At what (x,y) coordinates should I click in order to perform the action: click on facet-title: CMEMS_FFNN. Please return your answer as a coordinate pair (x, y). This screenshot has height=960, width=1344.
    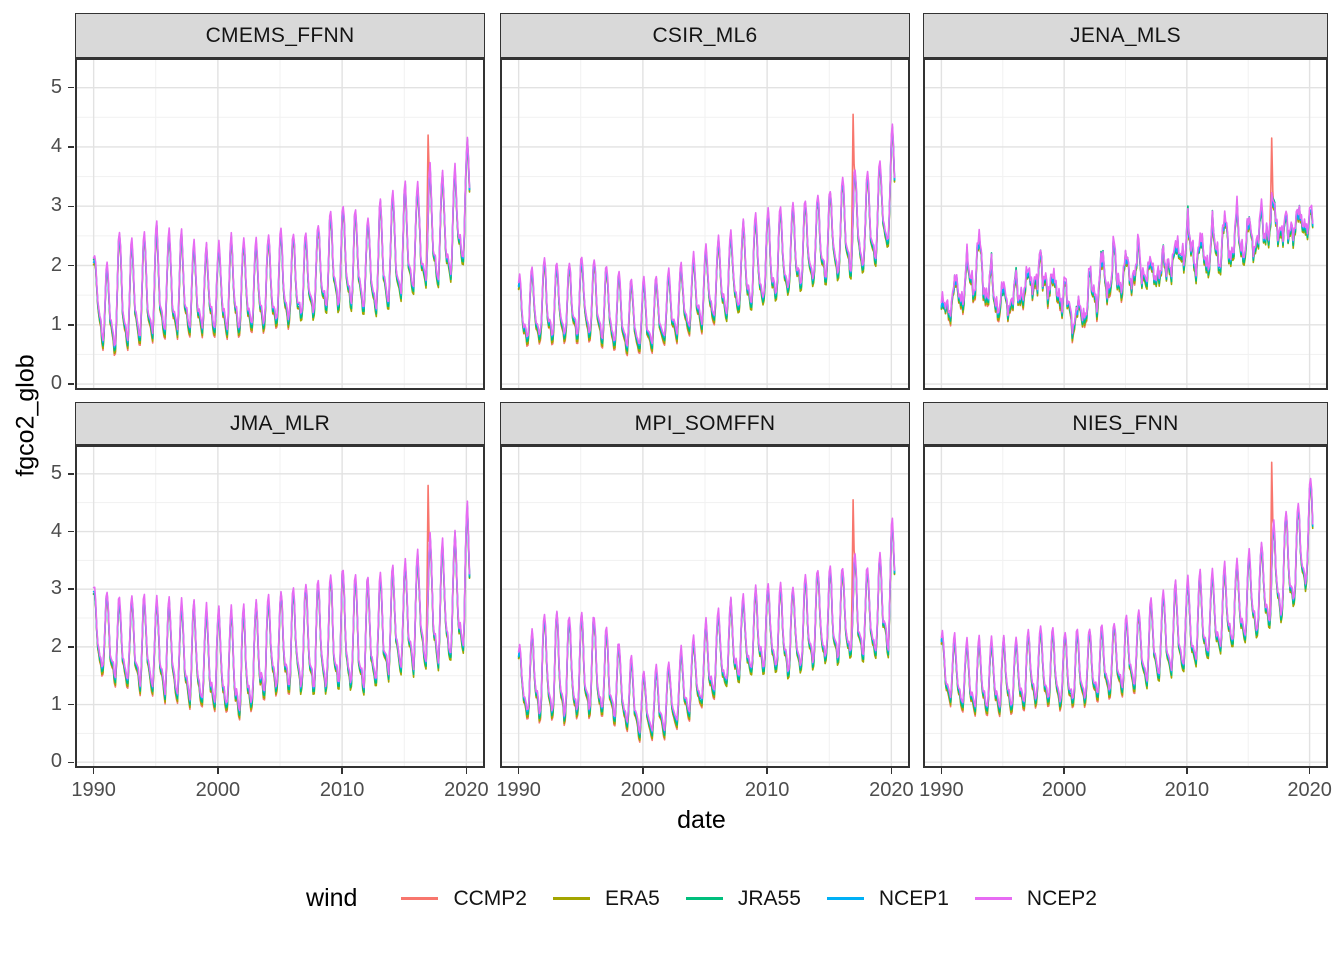
    Looking at the image, I should click on (280, 35).